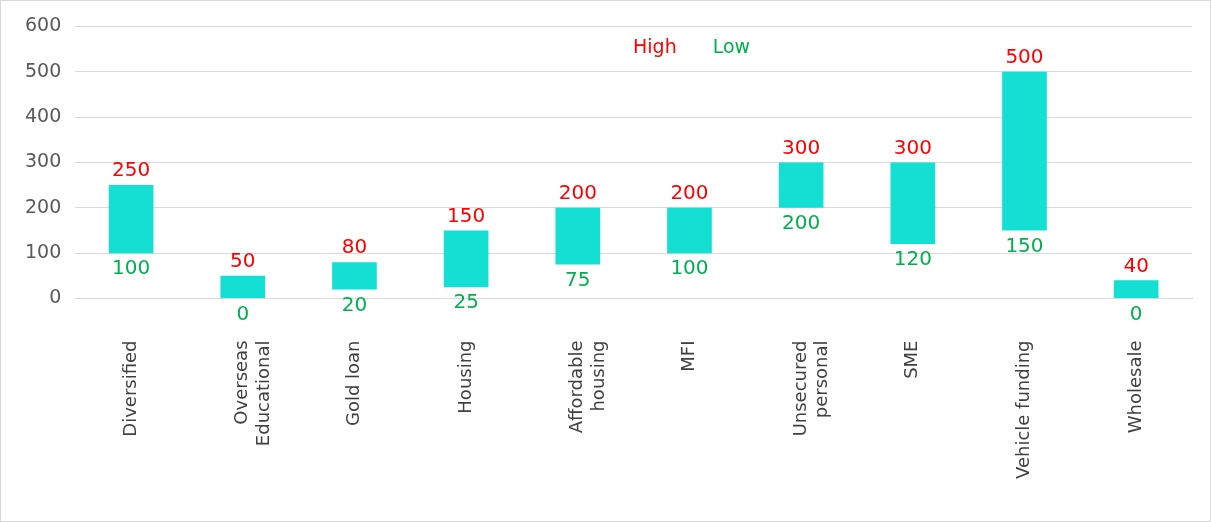 The image size is (1211, 522). What do you see at coordinates (43, 24) in the screenshot?
I see `y-tick-label: 600` at bounding box center [43, 24].